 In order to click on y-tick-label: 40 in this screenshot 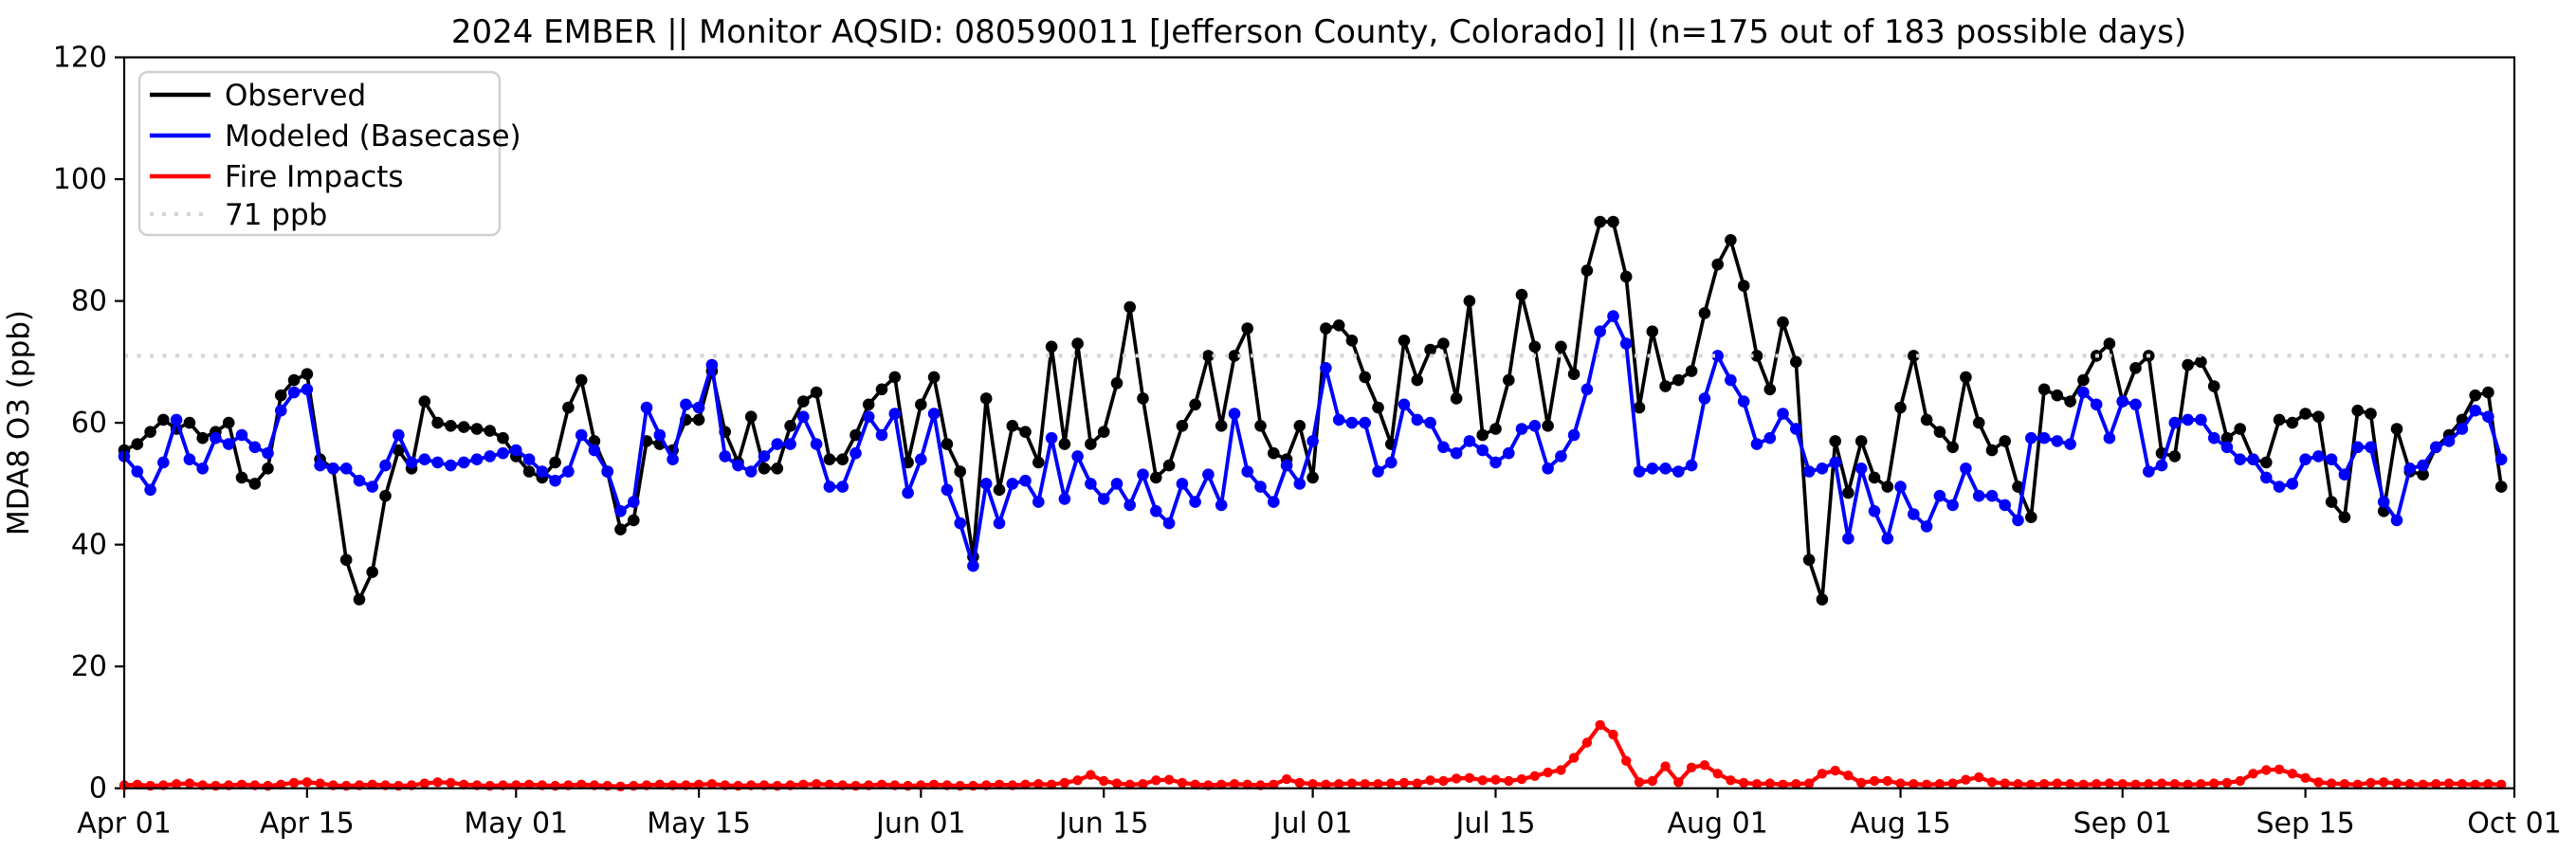, I will do `click(89, 545)`.